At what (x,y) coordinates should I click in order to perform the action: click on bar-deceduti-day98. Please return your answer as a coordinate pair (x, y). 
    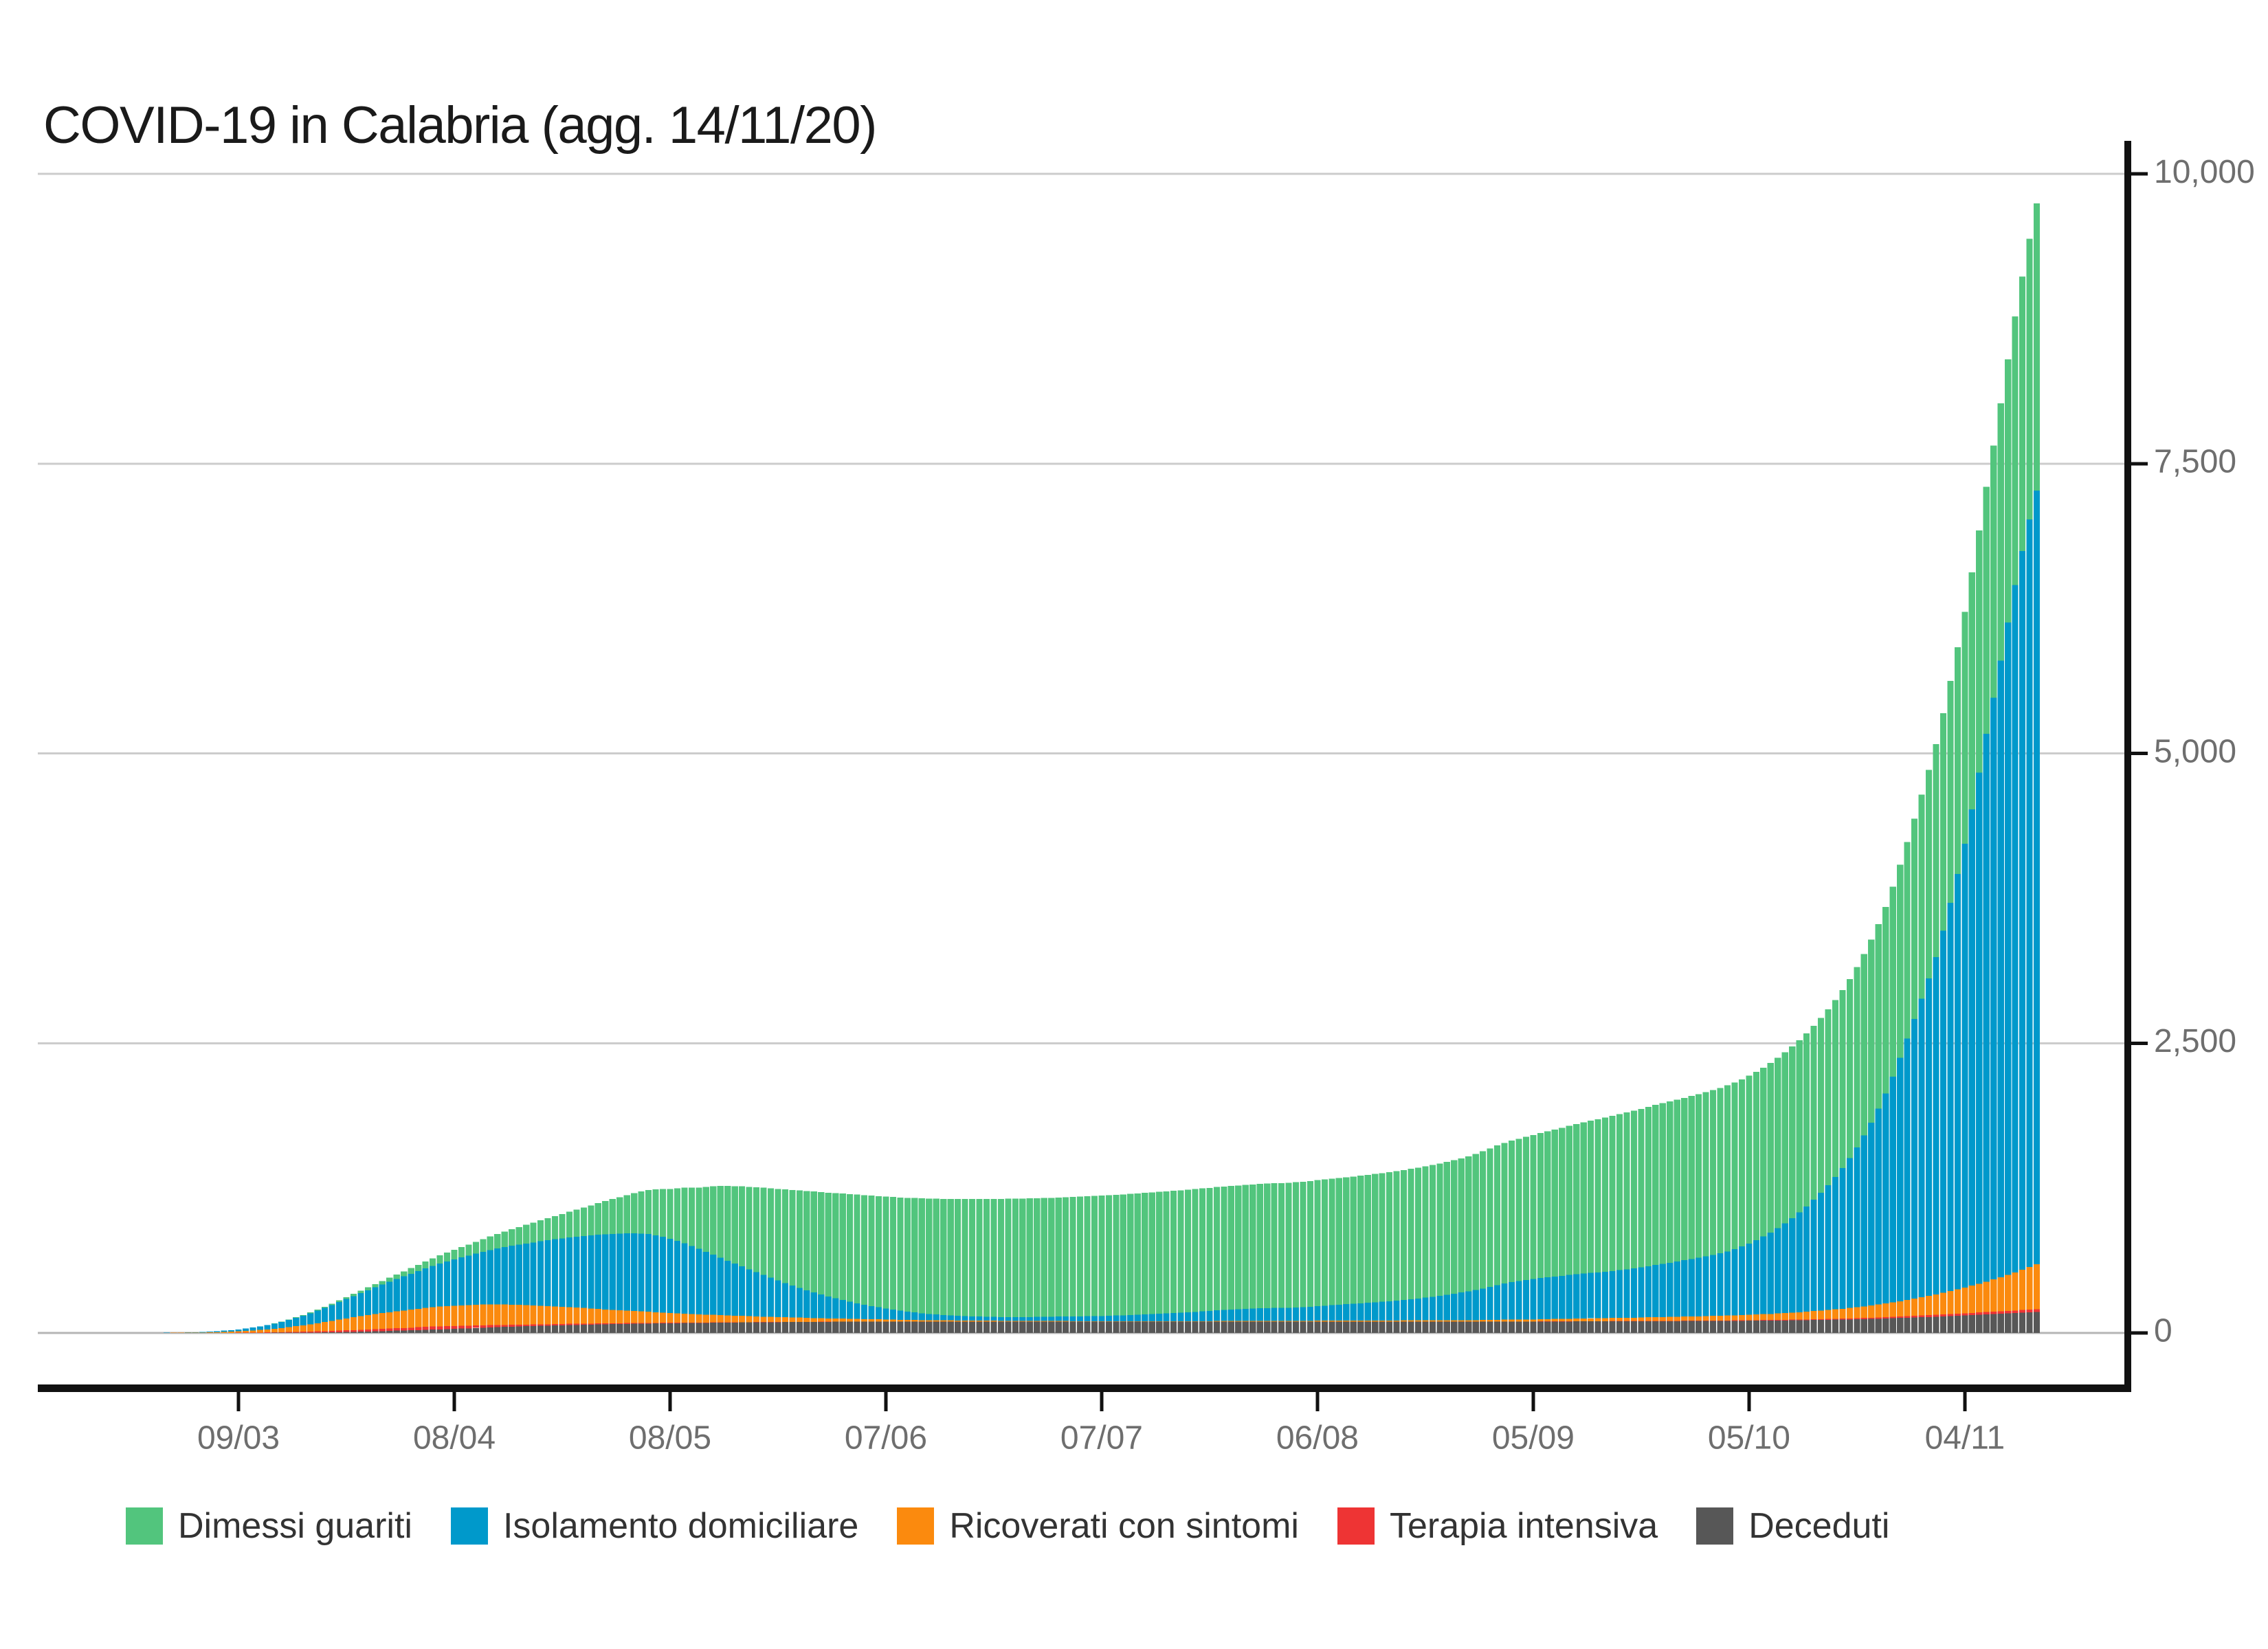
    Looking at the image, I should click on (842, 1327).